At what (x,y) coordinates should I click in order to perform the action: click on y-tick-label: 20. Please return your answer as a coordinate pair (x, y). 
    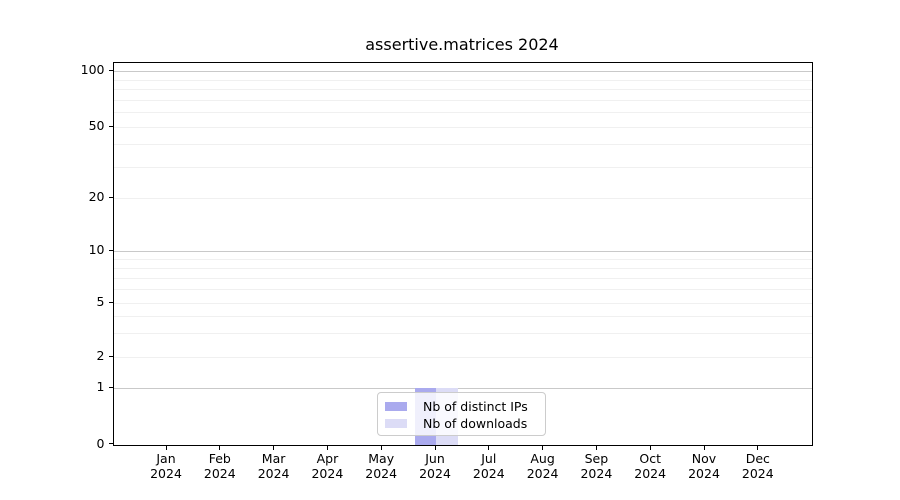
    Looking at the image, I should click on (96, 196).